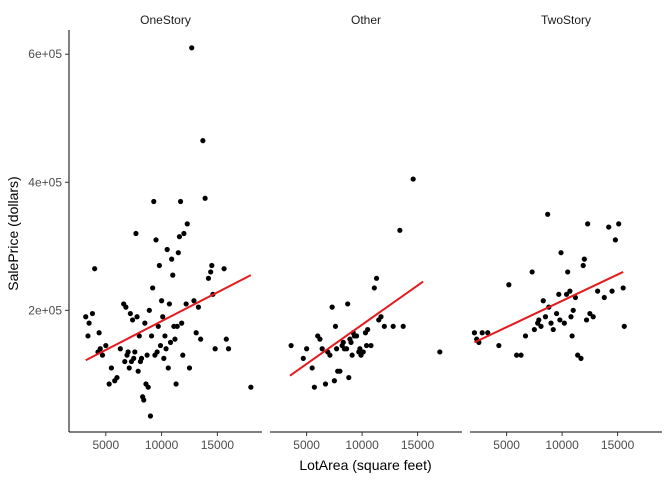  Describe the element at coordinates (362, 445) in the screenshot. I see `x-tick-label: 10000` at that location.